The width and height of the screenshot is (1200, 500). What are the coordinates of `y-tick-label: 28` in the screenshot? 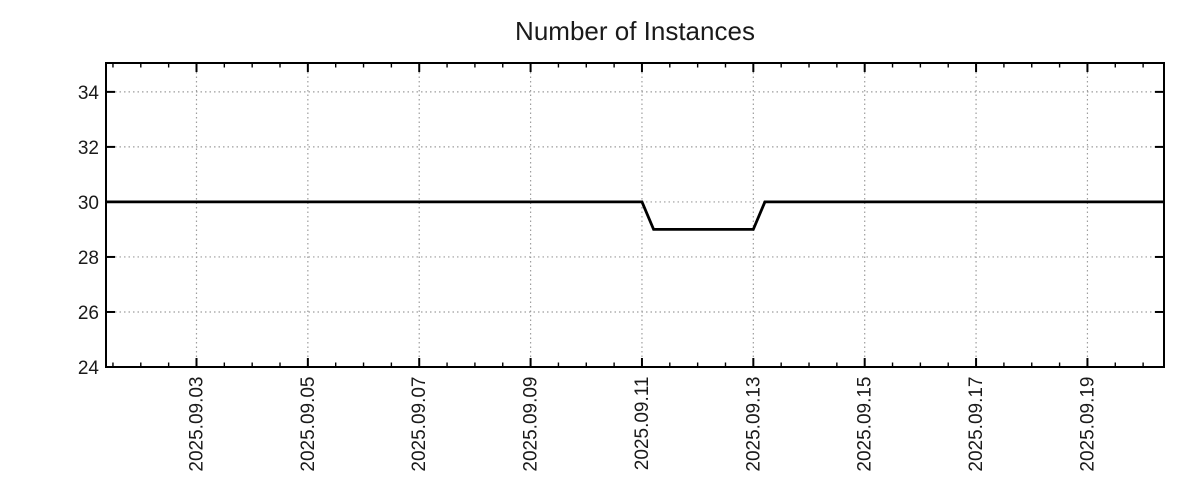 It's located at (88, 258).